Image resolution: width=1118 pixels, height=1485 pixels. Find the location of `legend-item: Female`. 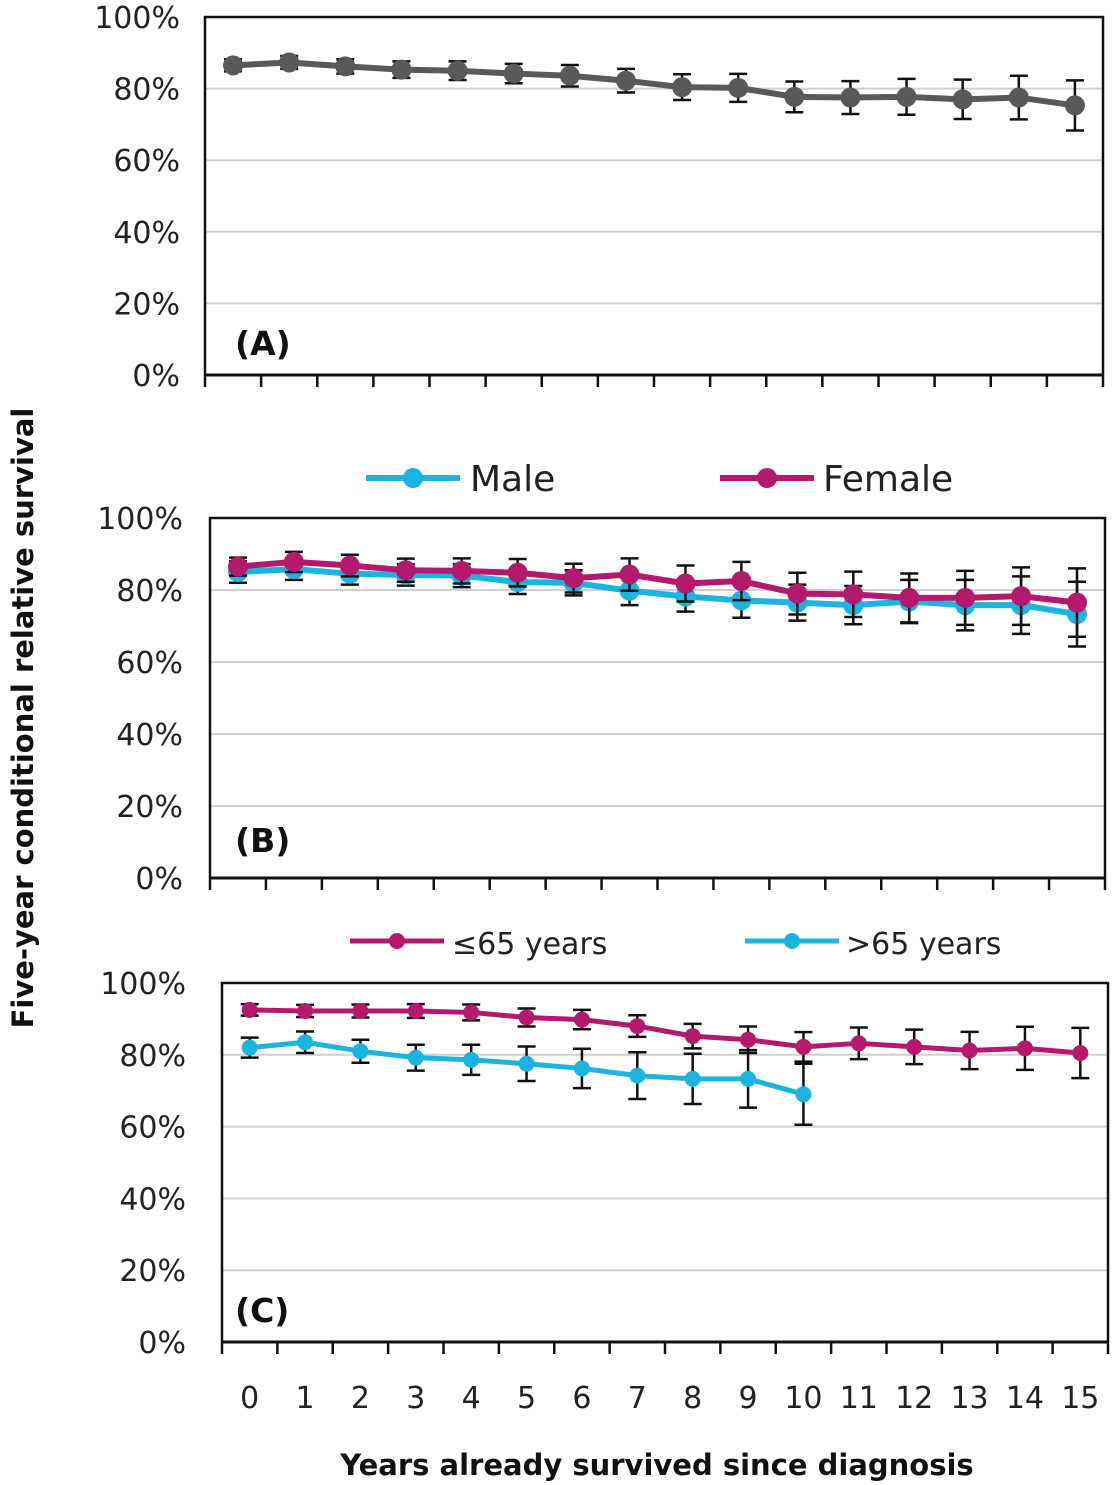

legend-item: Female is located at coordinates (836, 479).